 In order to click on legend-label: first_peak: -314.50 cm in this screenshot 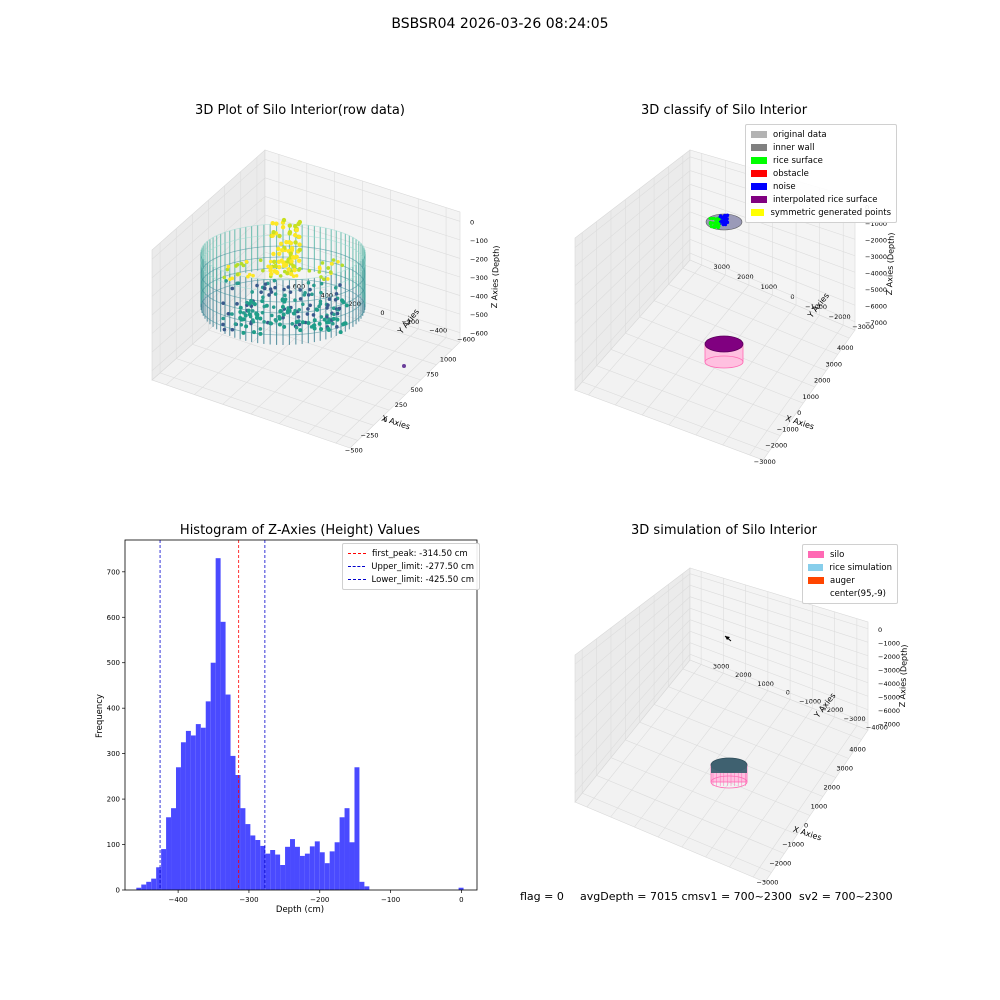, I will do `click(420, 553)`.